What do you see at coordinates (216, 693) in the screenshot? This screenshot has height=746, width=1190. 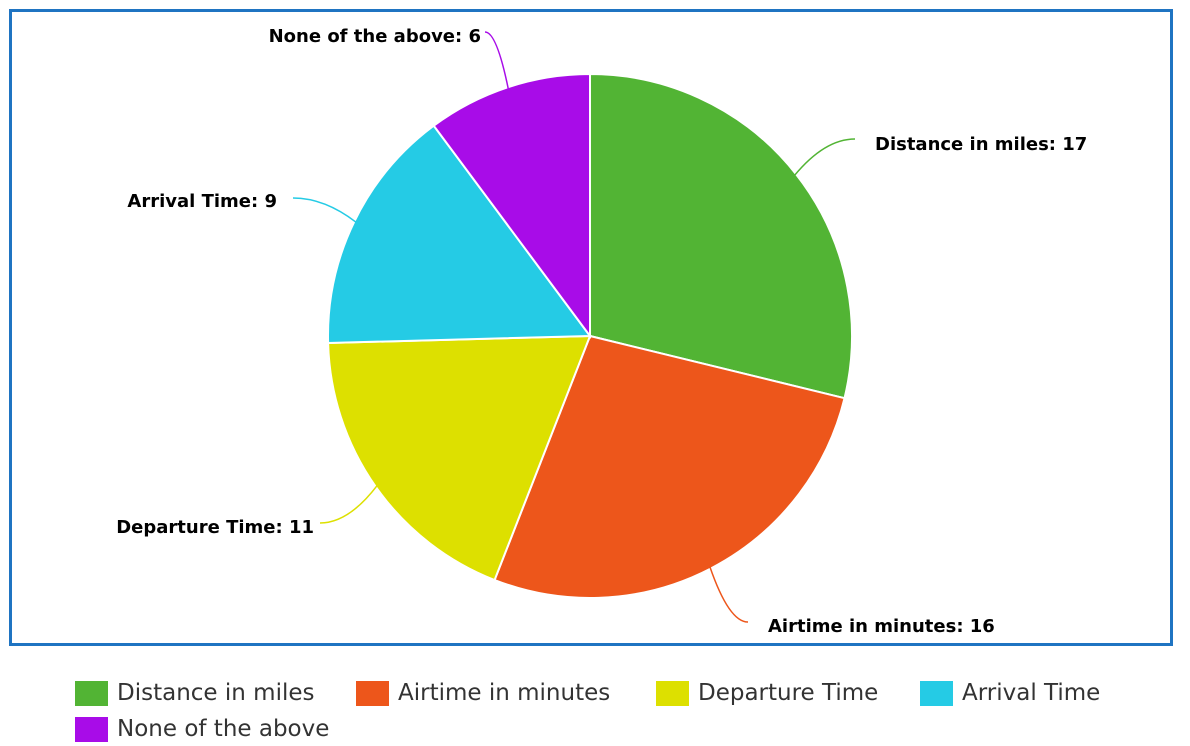 I see `legend-label: Distance in miles` at bounding box center [216, 693].